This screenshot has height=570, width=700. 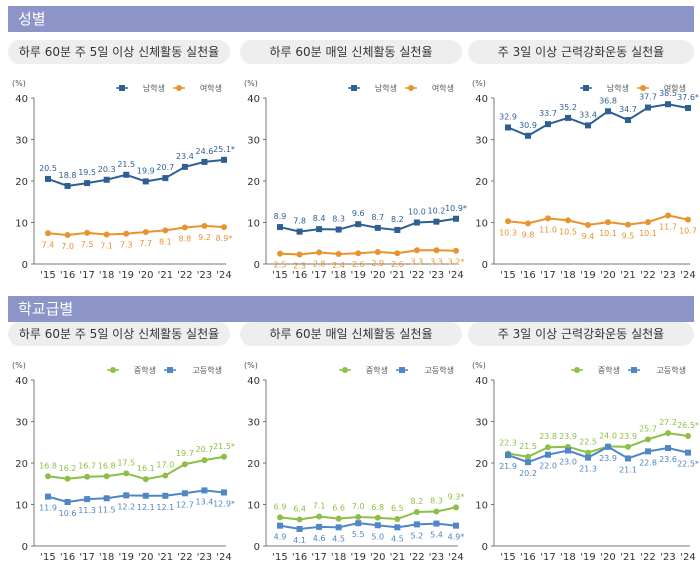 What do you see at coordinates (165, 464) in the screenshot?
I see `data-label: 17.0` at bounding box center [165, 464].